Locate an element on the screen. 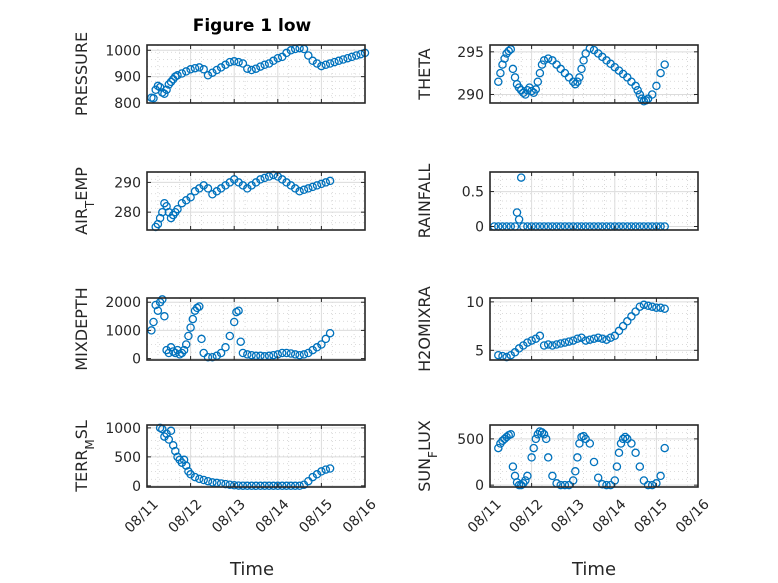  y-axis-label-main: THETA is located at coordinates (424, 74).